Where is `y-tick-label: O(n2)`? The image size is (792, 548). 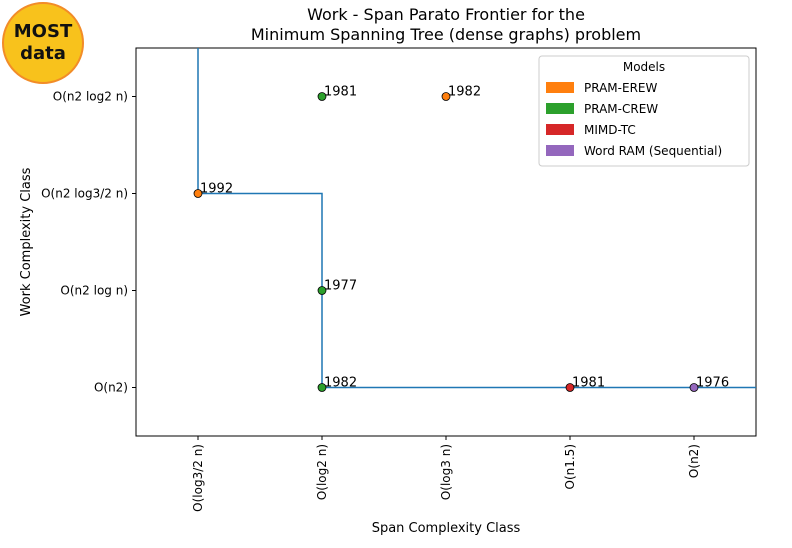 y-tick-label: O(n2) is located at coordinates (111, 388).